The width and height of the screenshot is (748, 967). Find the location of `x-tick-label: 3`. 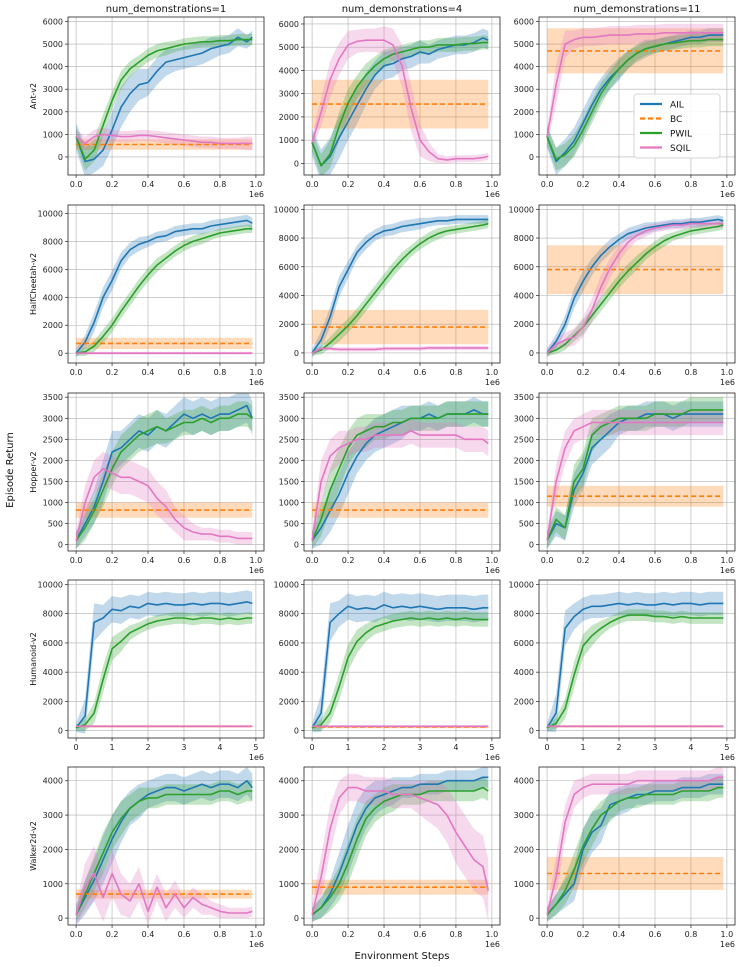

x-tick-label: 3 is located at coordinates (183, 747).